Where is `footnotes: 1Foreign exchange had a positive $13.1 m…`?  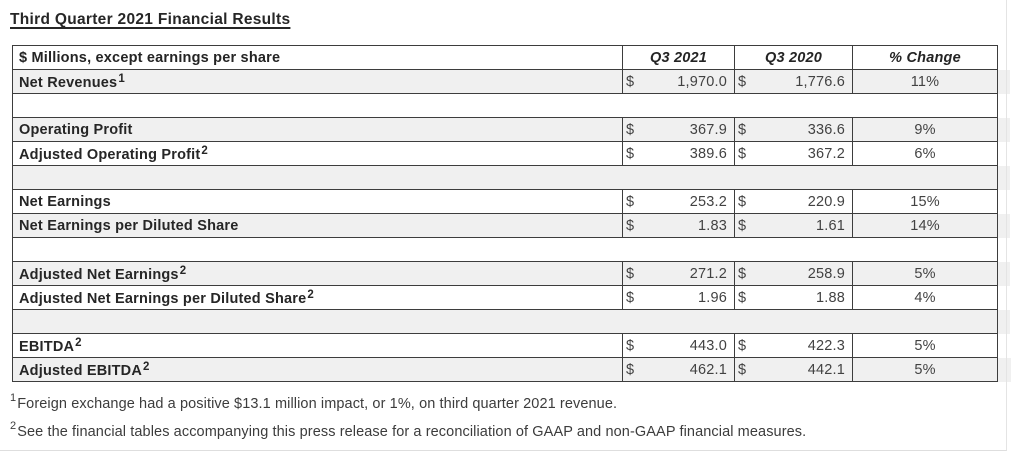
footnotes: 1Foreign exchange had a positive $13.1 m… is located at coordinates (517, 416).